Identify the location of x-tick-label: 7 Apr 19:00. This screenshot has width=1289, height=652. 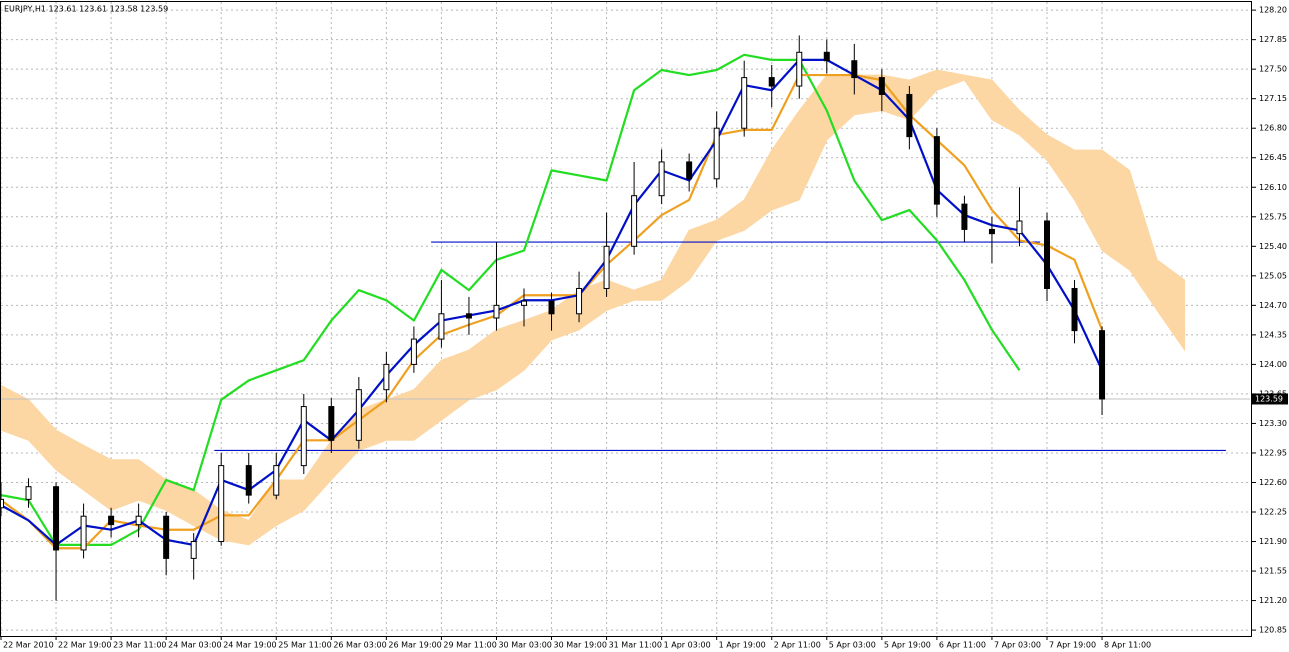
(1072, 645).